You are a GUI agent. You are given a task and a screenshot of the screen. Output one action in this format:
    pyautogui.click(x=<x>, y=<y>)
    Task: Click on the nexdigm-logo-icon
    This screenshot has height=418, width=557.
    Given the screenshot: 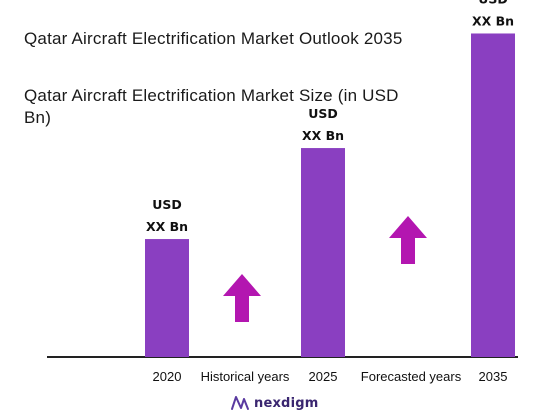 What is the action you would take?
    pyautogui.click(x=240, y=403)
    